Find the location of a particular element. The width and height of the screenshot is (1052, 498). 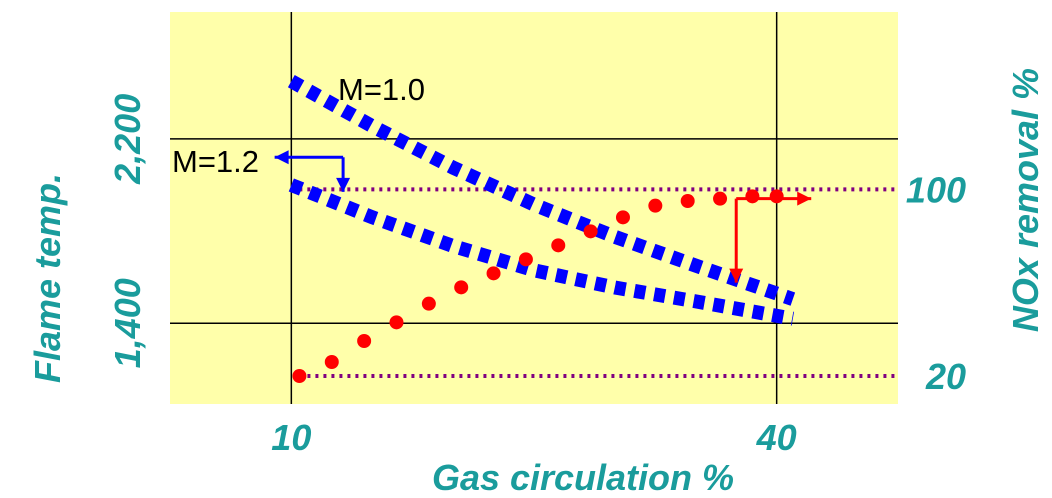

series-m12 is located at coordinates (541, 252).